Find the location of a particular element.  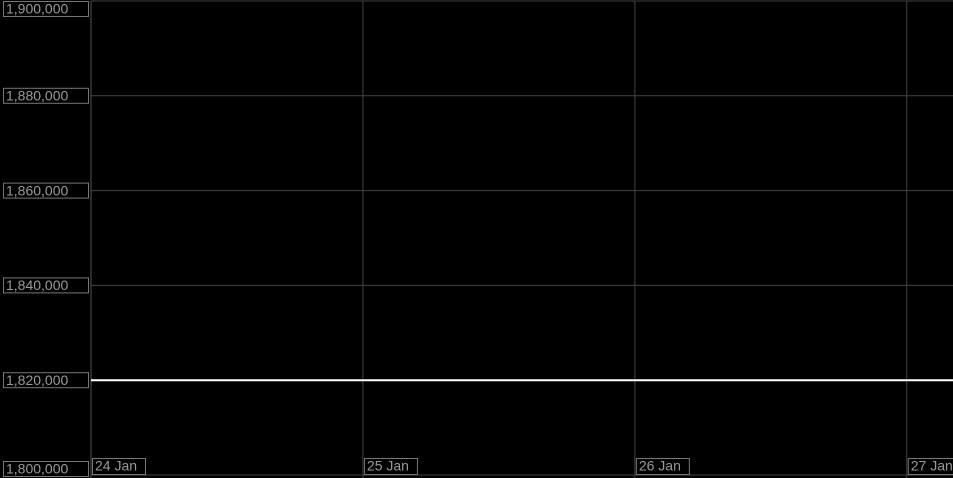

x-tick-label: 26 Jan is located at coordinates (660, 466).